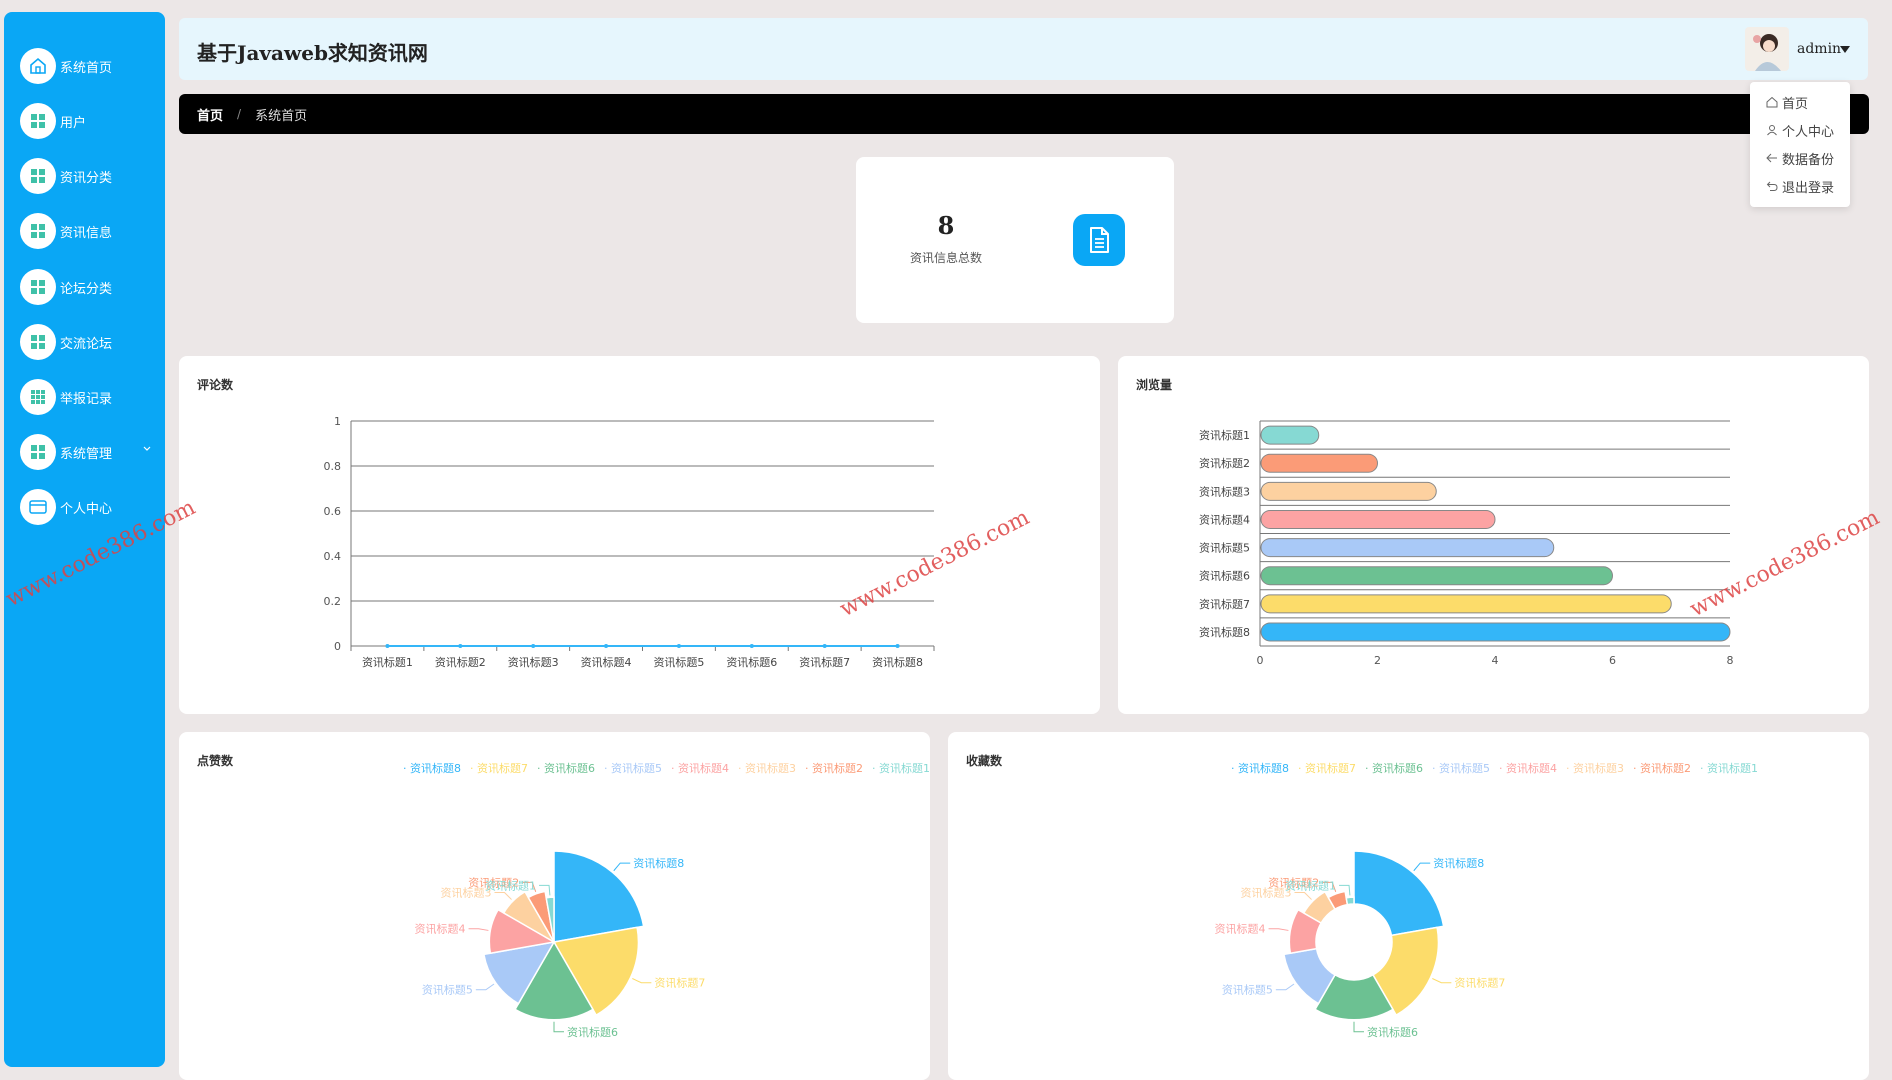 The image size is (1892, 1080). I want to click on y-tick-label: 资讯标题5, so click(1224, 548).